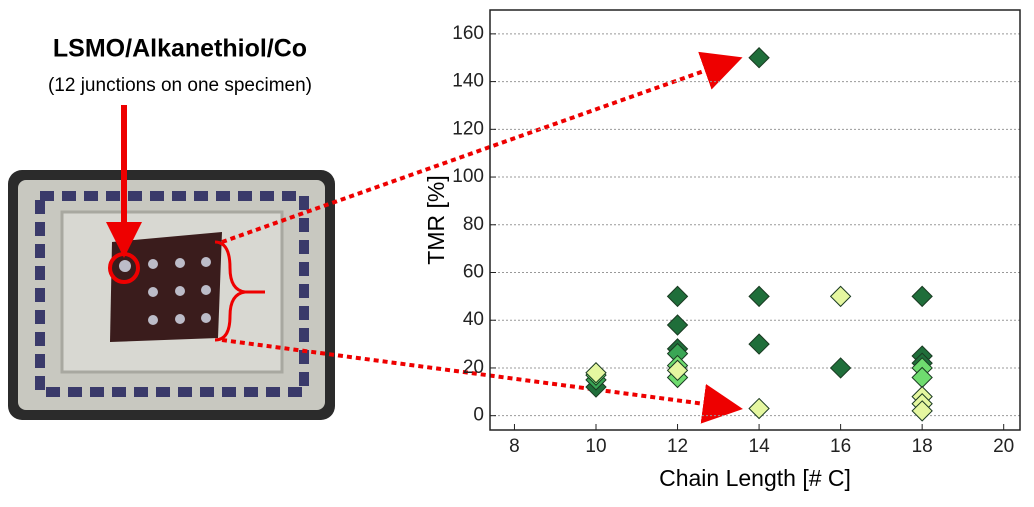  I want to click on y-tick-label: 60, so click(473, 272).